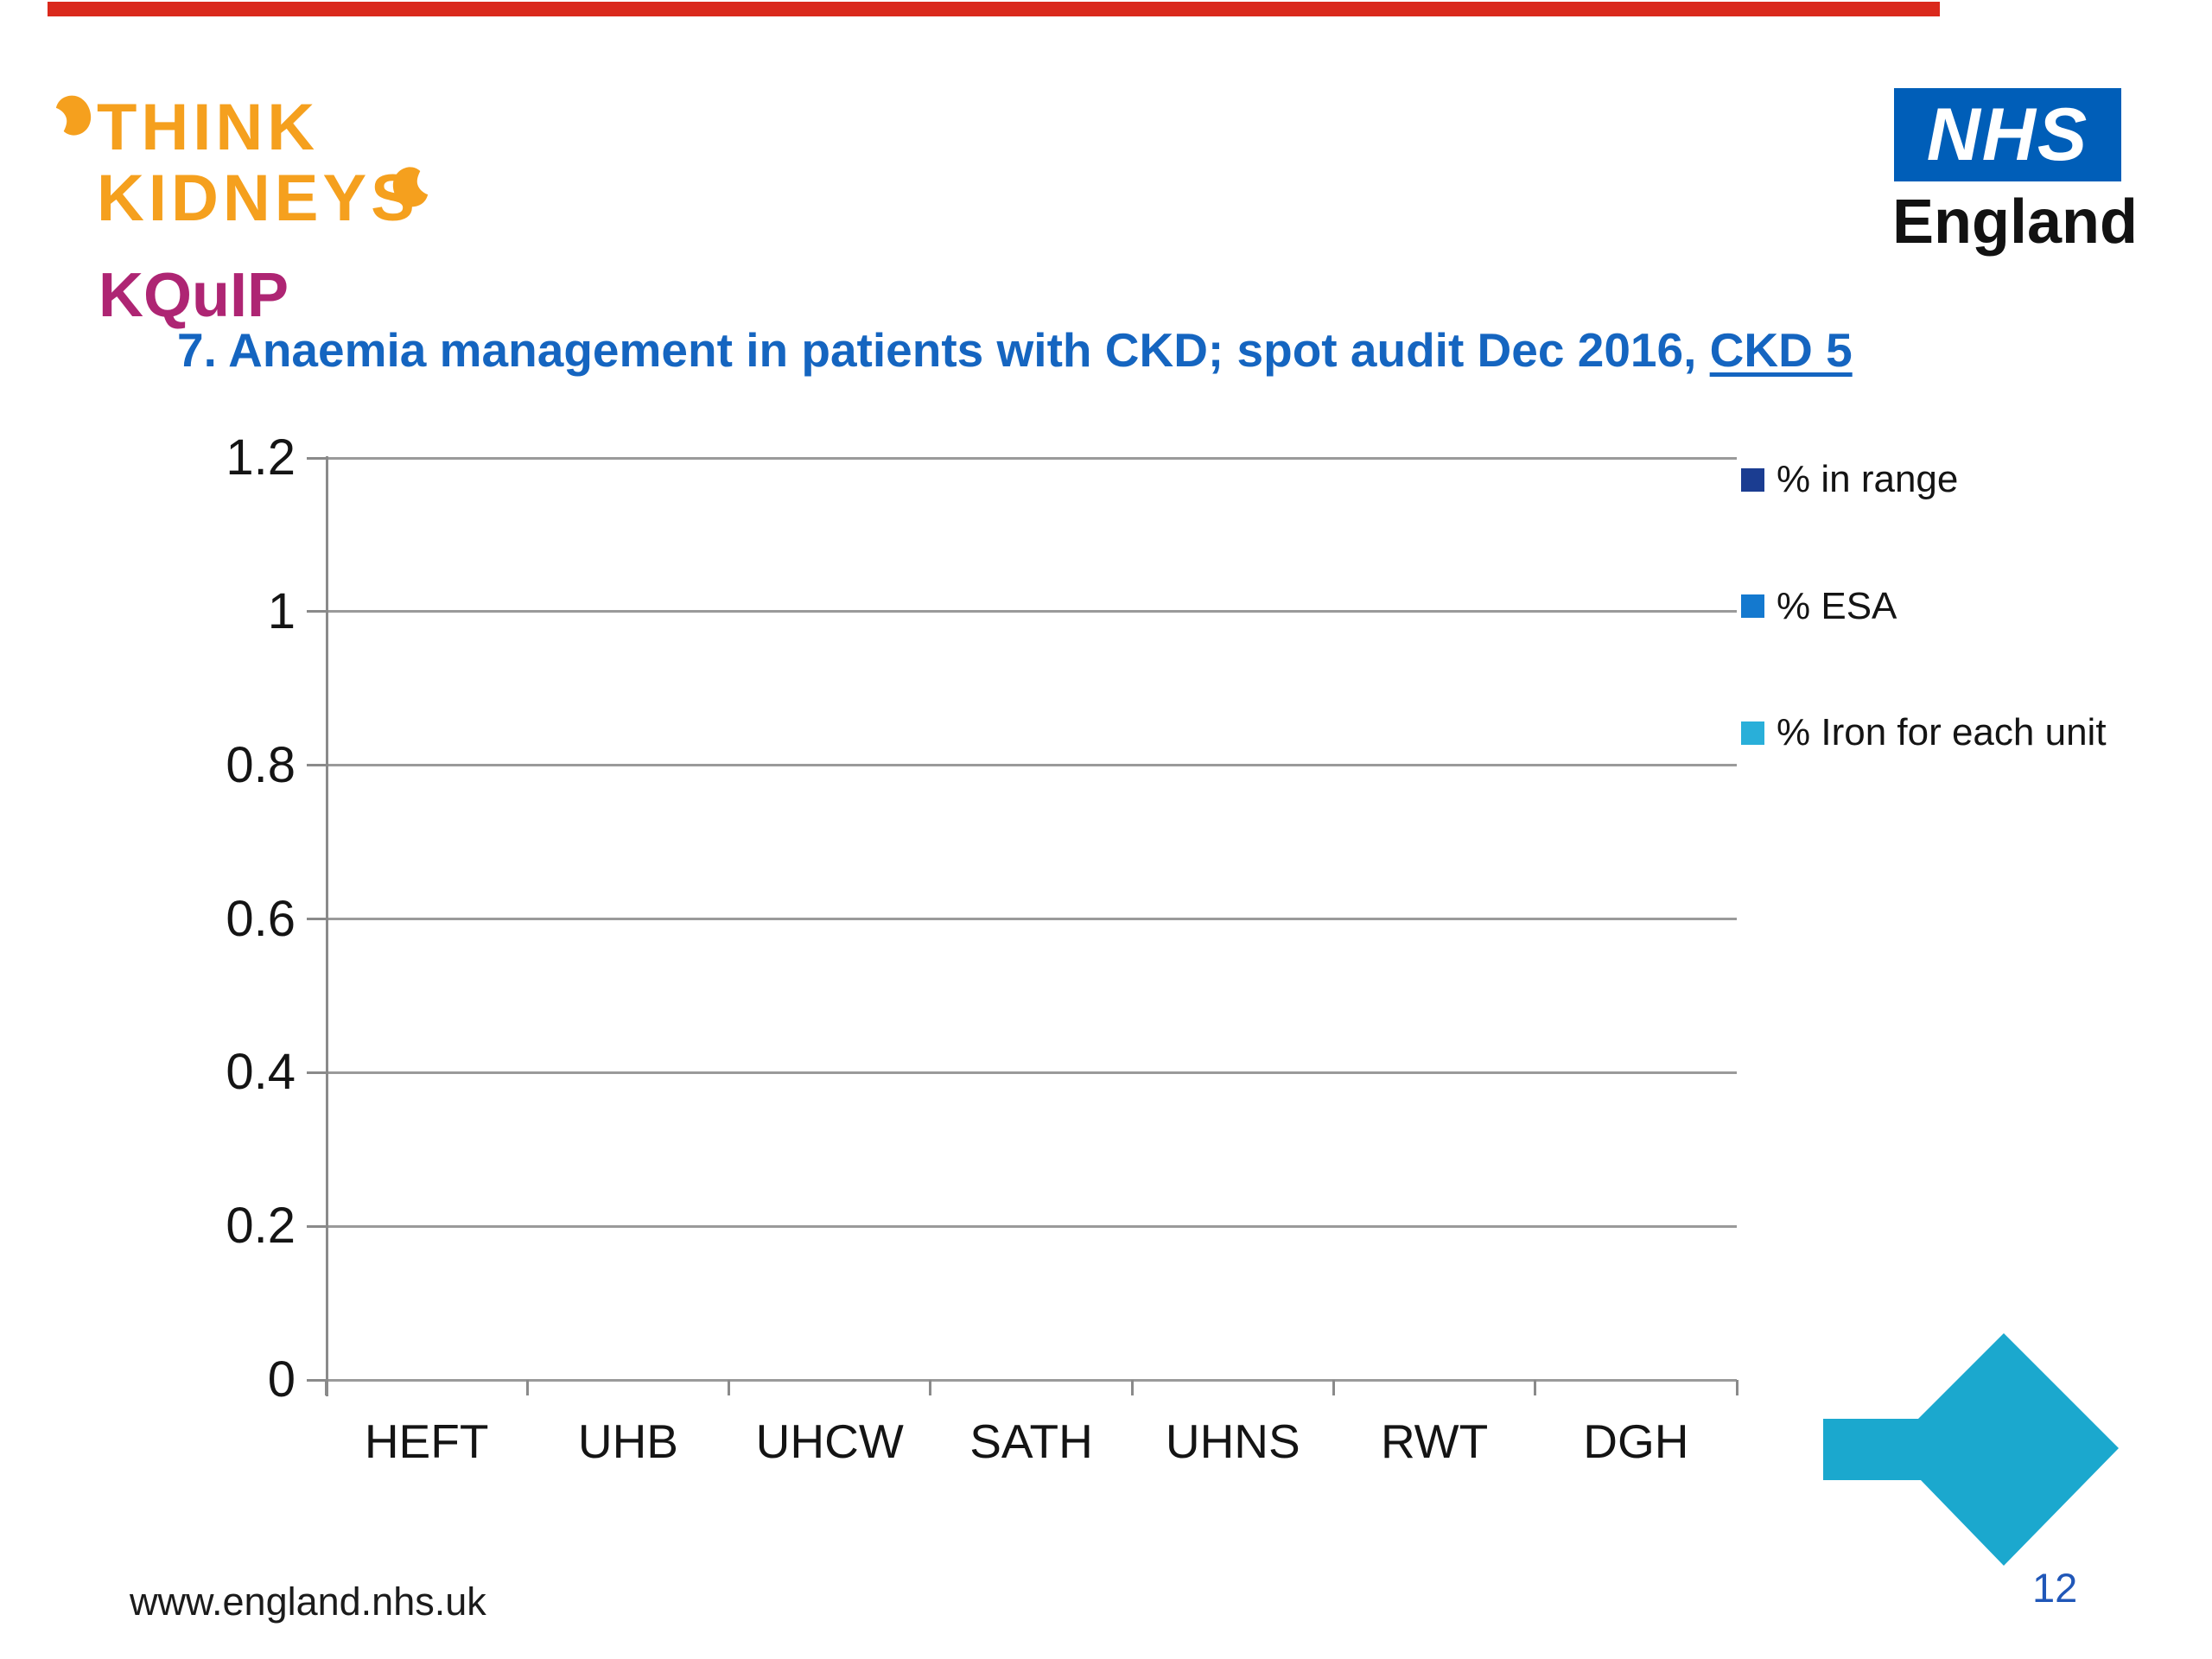  What do you see at coordinates (327, 926) in the screenshot?
I see `y-axis-line` at bounding box center [327, 926].